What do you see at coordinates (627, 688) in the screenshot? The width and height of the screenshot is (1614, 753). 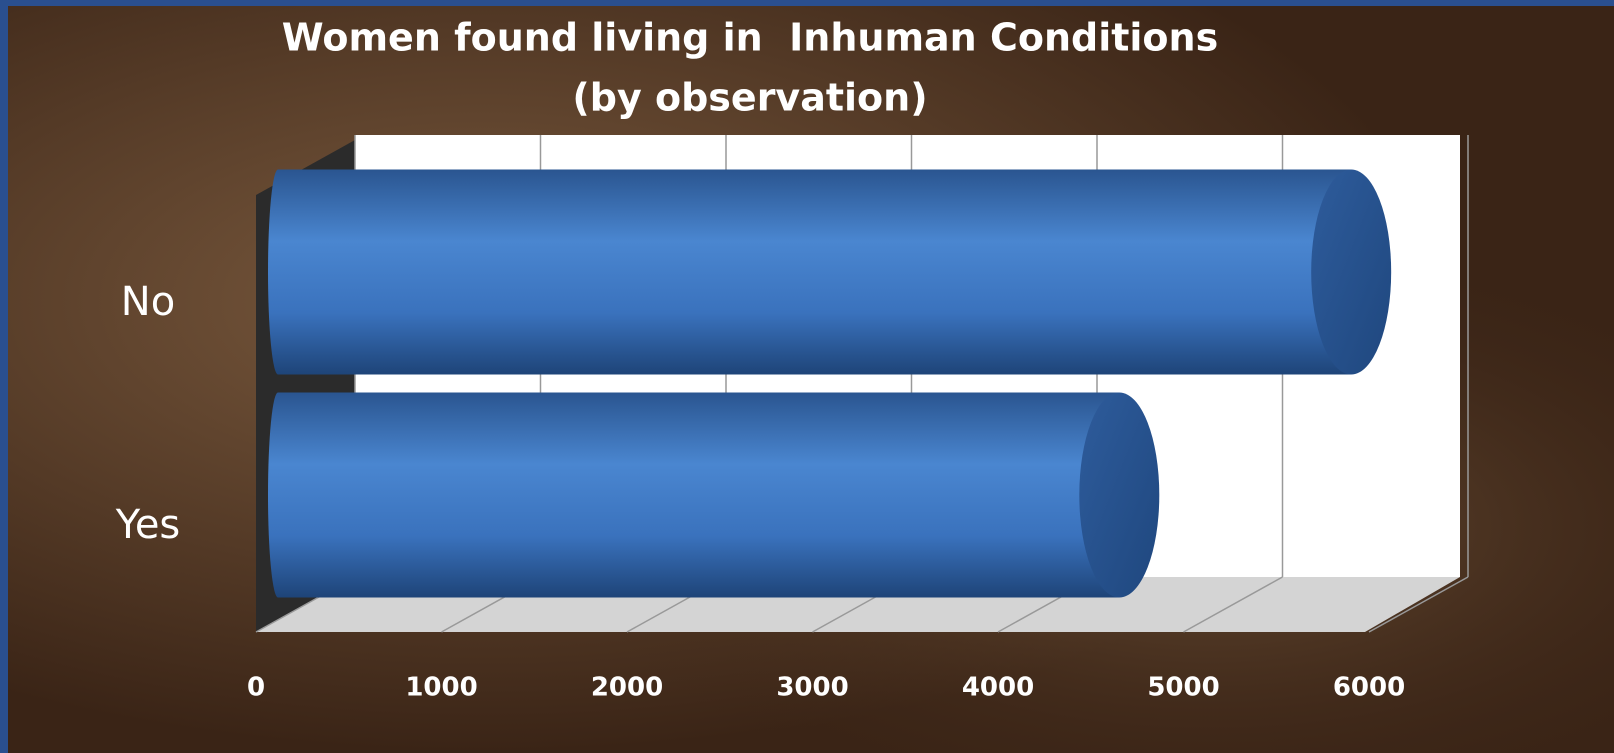 I see `x-tick-label: 2000` at bounding box center [627, 688].